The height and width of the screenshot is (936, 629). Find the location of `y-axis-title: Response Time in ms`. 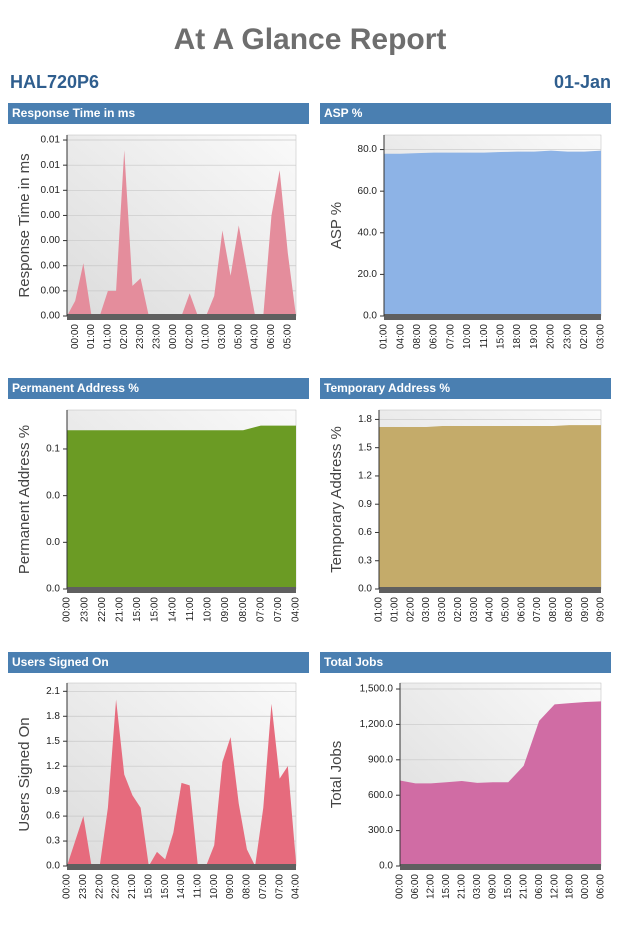

y-axis-title: Response Time in ms is located at coordinates (24, 225).